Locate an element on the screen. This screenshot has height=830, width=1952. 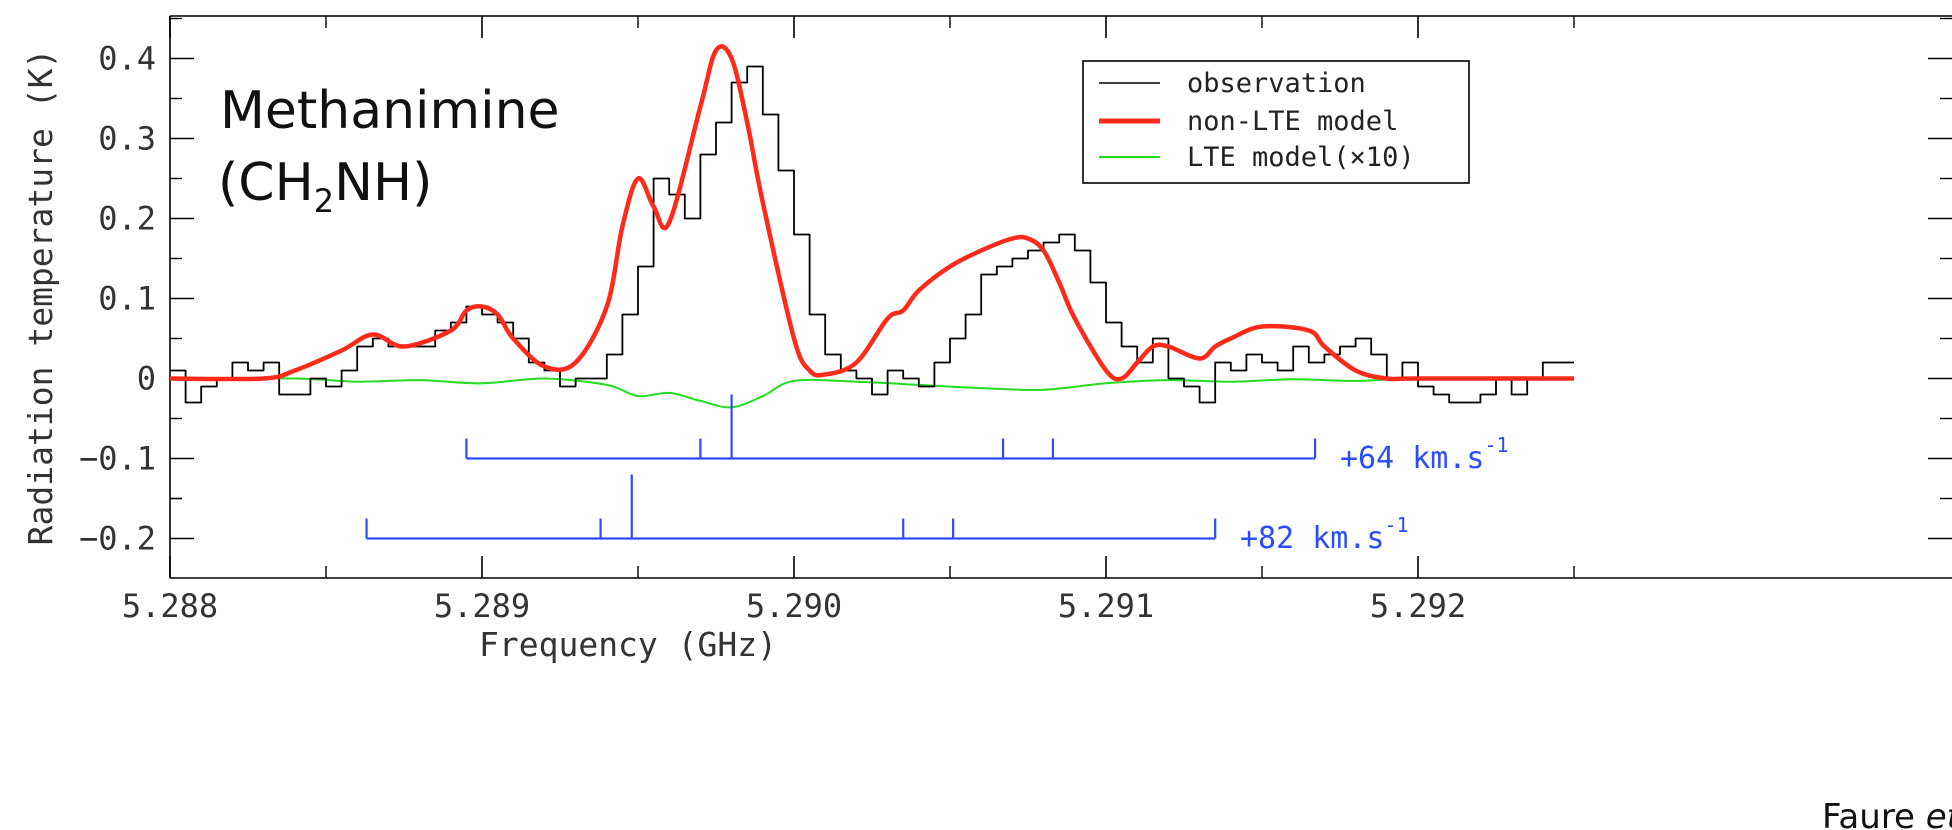
x-tick-label-4: 5.292 is located at coordinates (1418, 606).